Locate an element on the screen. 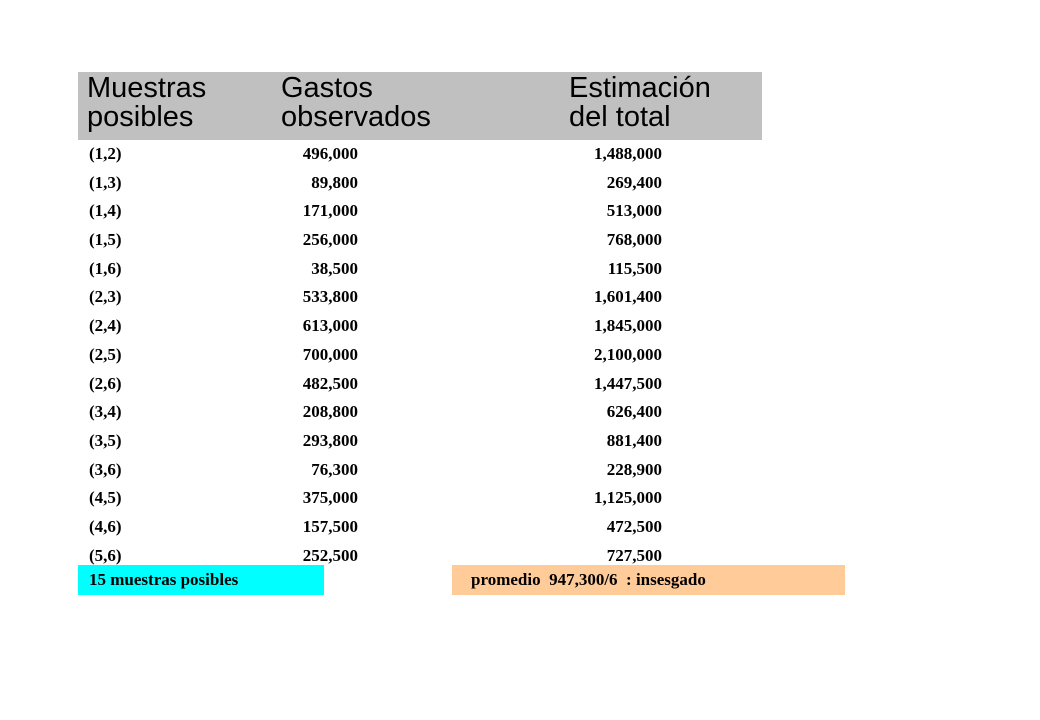  sample-cell: (5,6) is located at coordinates (105, 555).